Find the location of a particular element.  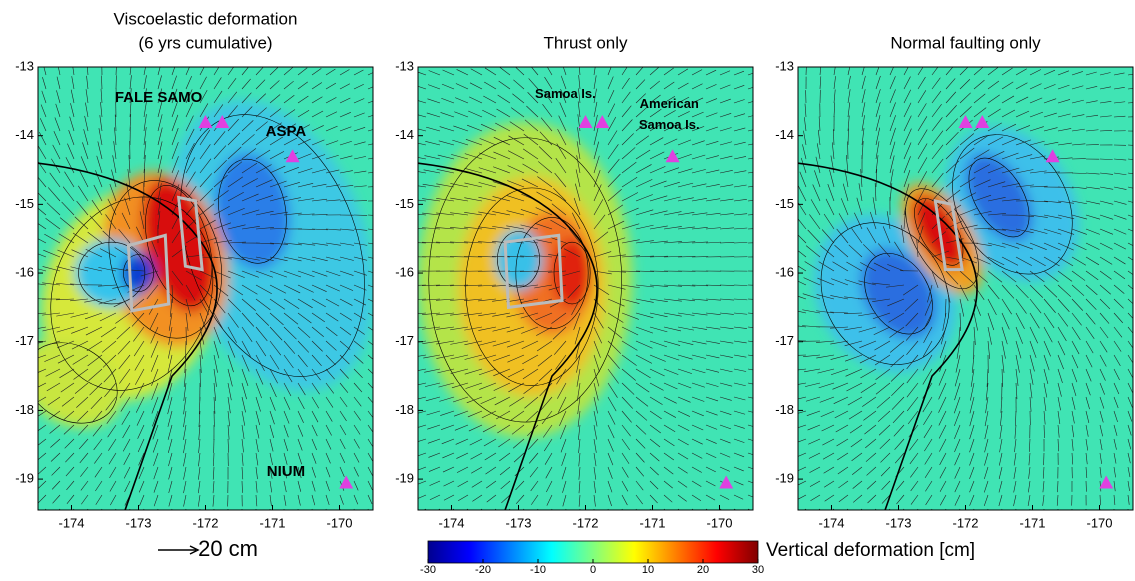

colorbar-tick-label: -20 is located at coordinates (483, 570).